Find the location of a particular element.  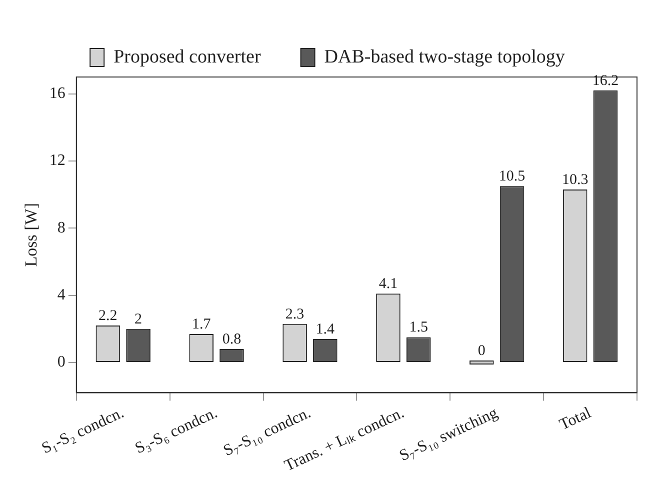

data-label: 0.8 is located at coordinates (232, 339).